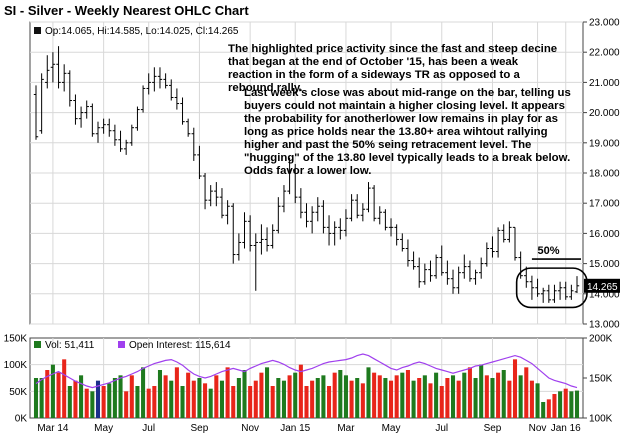 The height and width of the screenshot is (435, 620). I want to click on price-legend-marker, so click(37, 30).